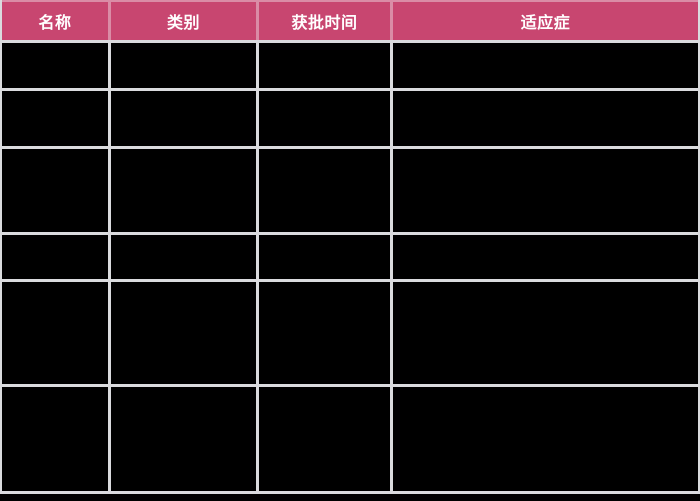 Image resolution: width=700 pixels, height=501 pixels. Describe the element at coordinates (183, 21) in the screenshot. I see `column-header-category: 类别` at that location.